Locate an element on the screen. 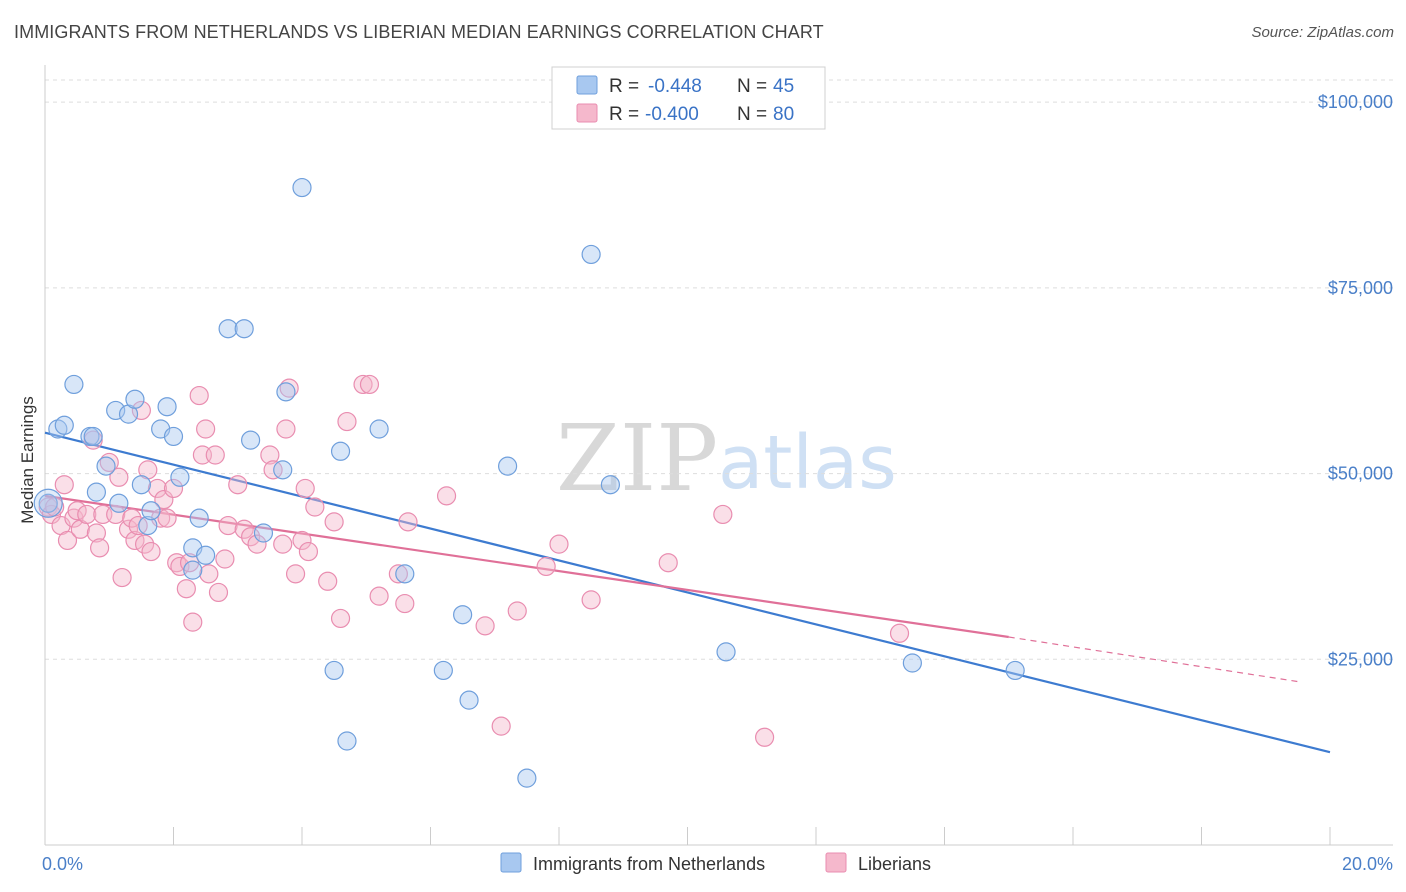 The image size is (1406, 892). series-legend: Immigrants from Netherlands Liberians is located at coordinates (715, 863).